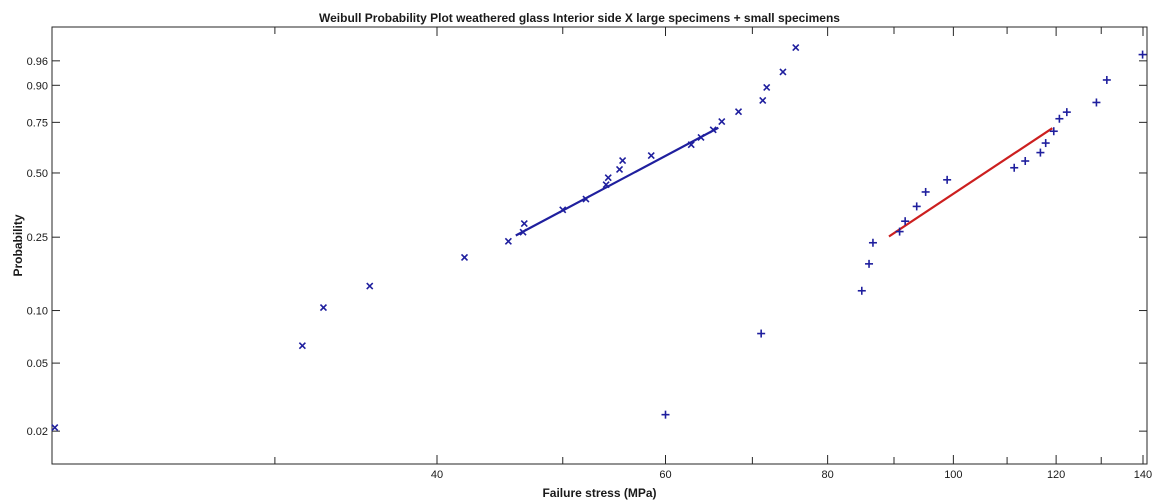 Image resolution: width=1159 pixels, height=501 pixels. What do you see at coordinates (18, 245) in the screenshot?
I see `y-axis-title: Probability` at bounding box center [18, 245].